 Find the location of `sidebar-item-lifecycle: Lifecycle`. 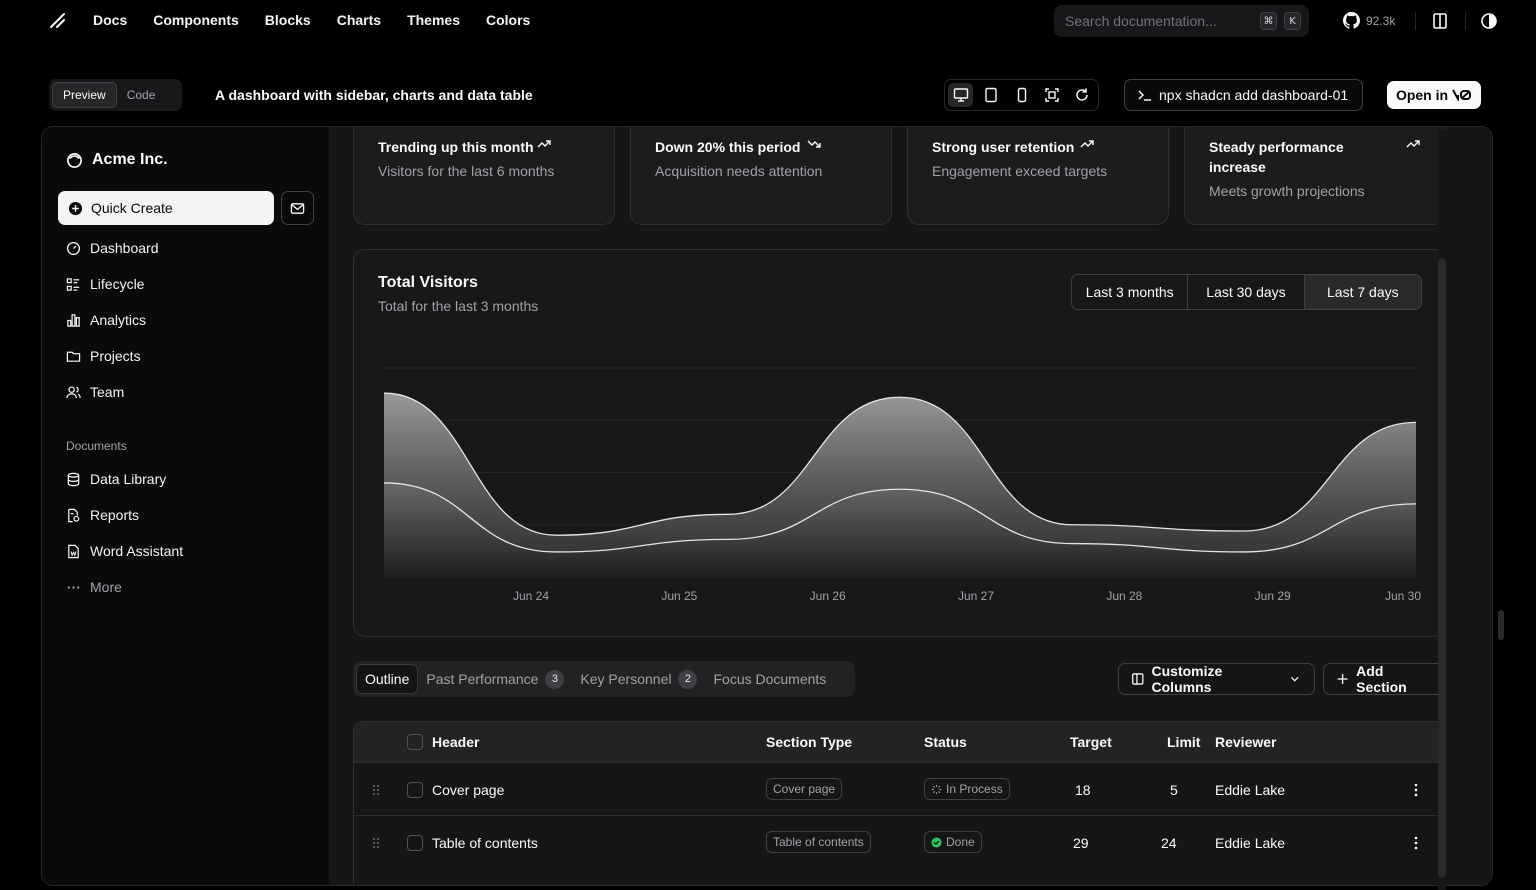

sidebar-item-lifecycle: Lifecycle is located at coordinates (105, 284).